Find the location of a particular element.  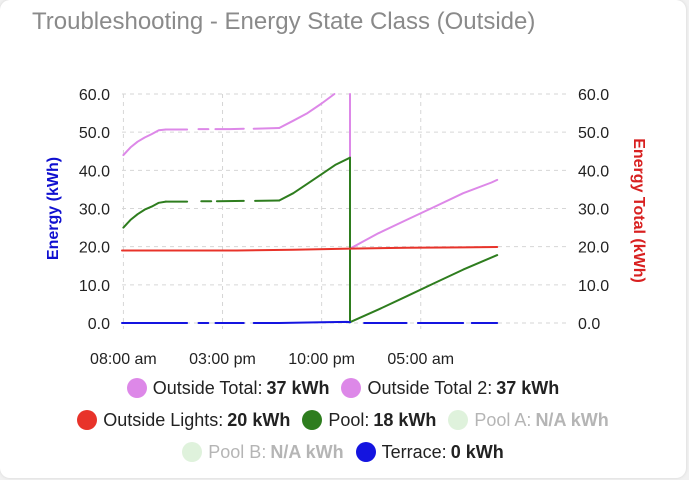

x-tick-label: 05:00 am is located at coordinates (420, 359).